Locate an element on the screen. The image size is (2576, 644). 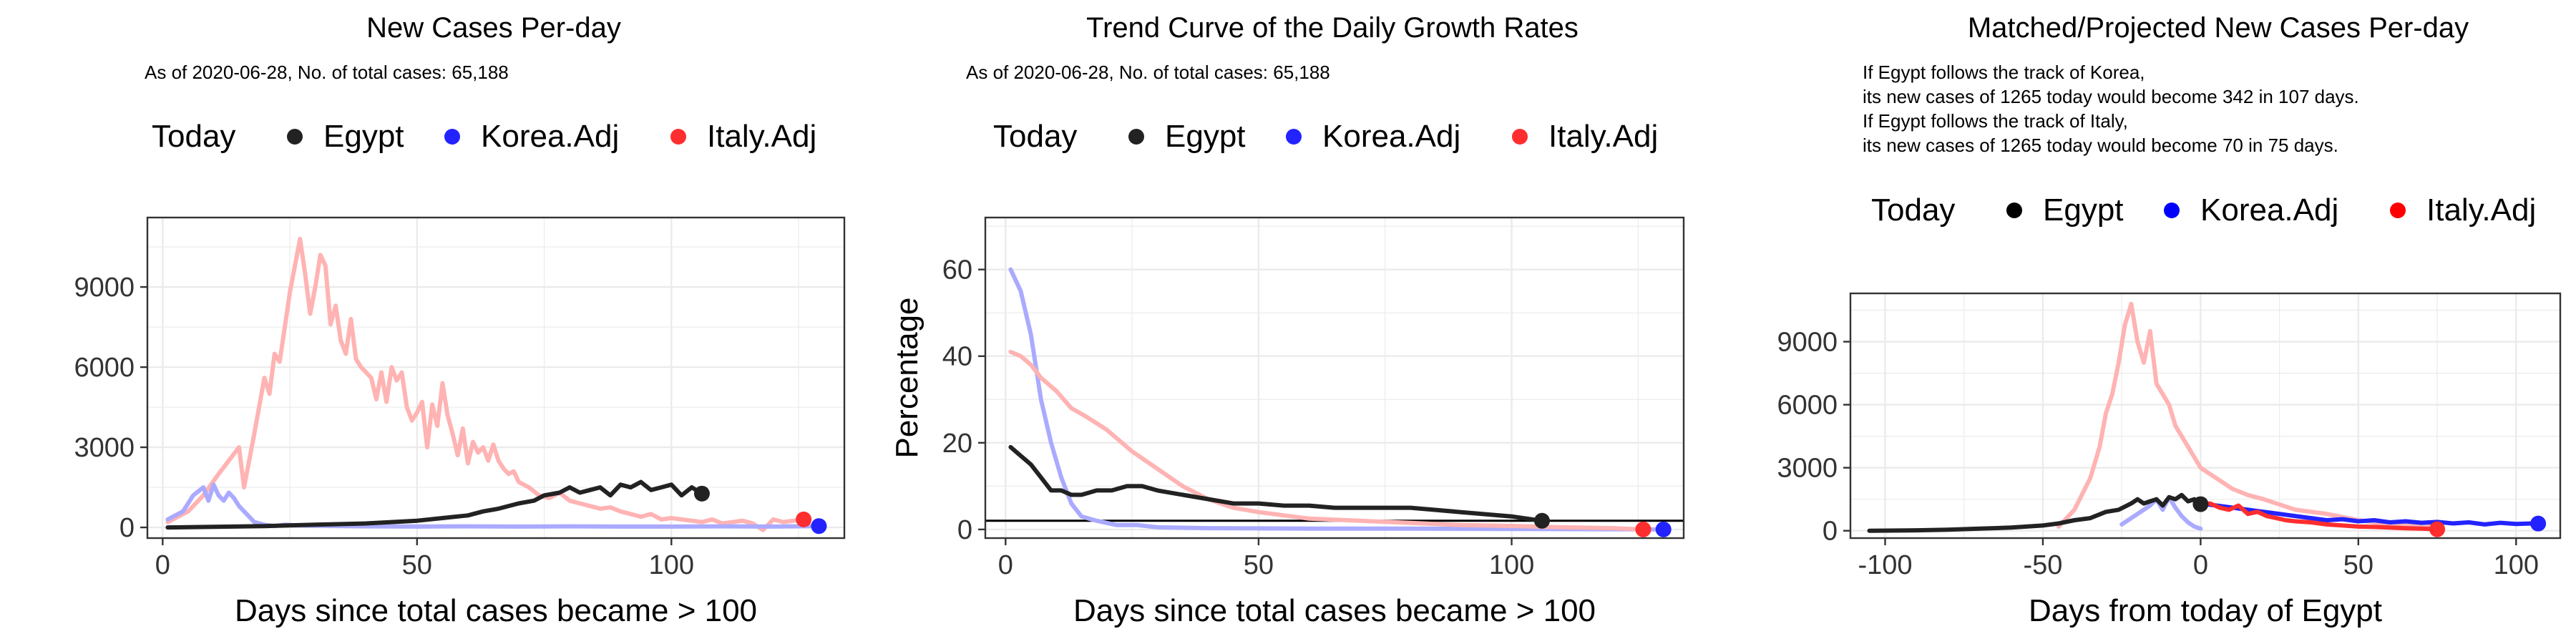
today-point-italy-adj-projected is located at coordinates (2437, 529).